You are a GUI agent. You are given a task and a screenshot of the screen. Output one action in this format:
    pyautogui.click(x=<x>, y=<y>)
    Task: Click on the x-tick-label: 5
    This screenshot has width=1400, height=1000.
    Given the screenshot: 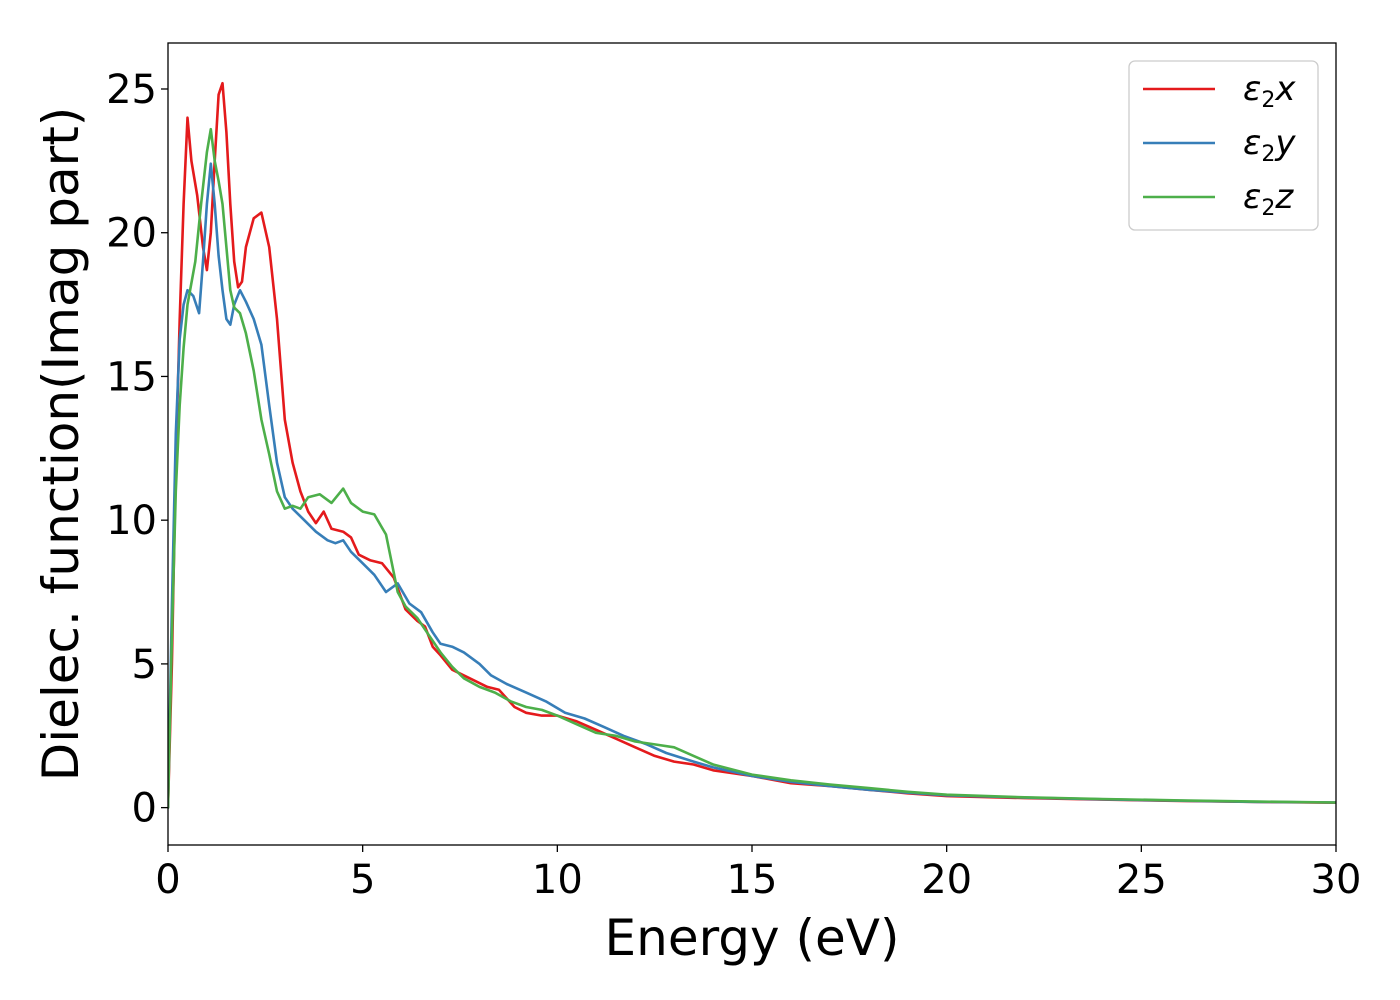 What is the action you would take?
    pyautogui.click(x=362, y=880)
    